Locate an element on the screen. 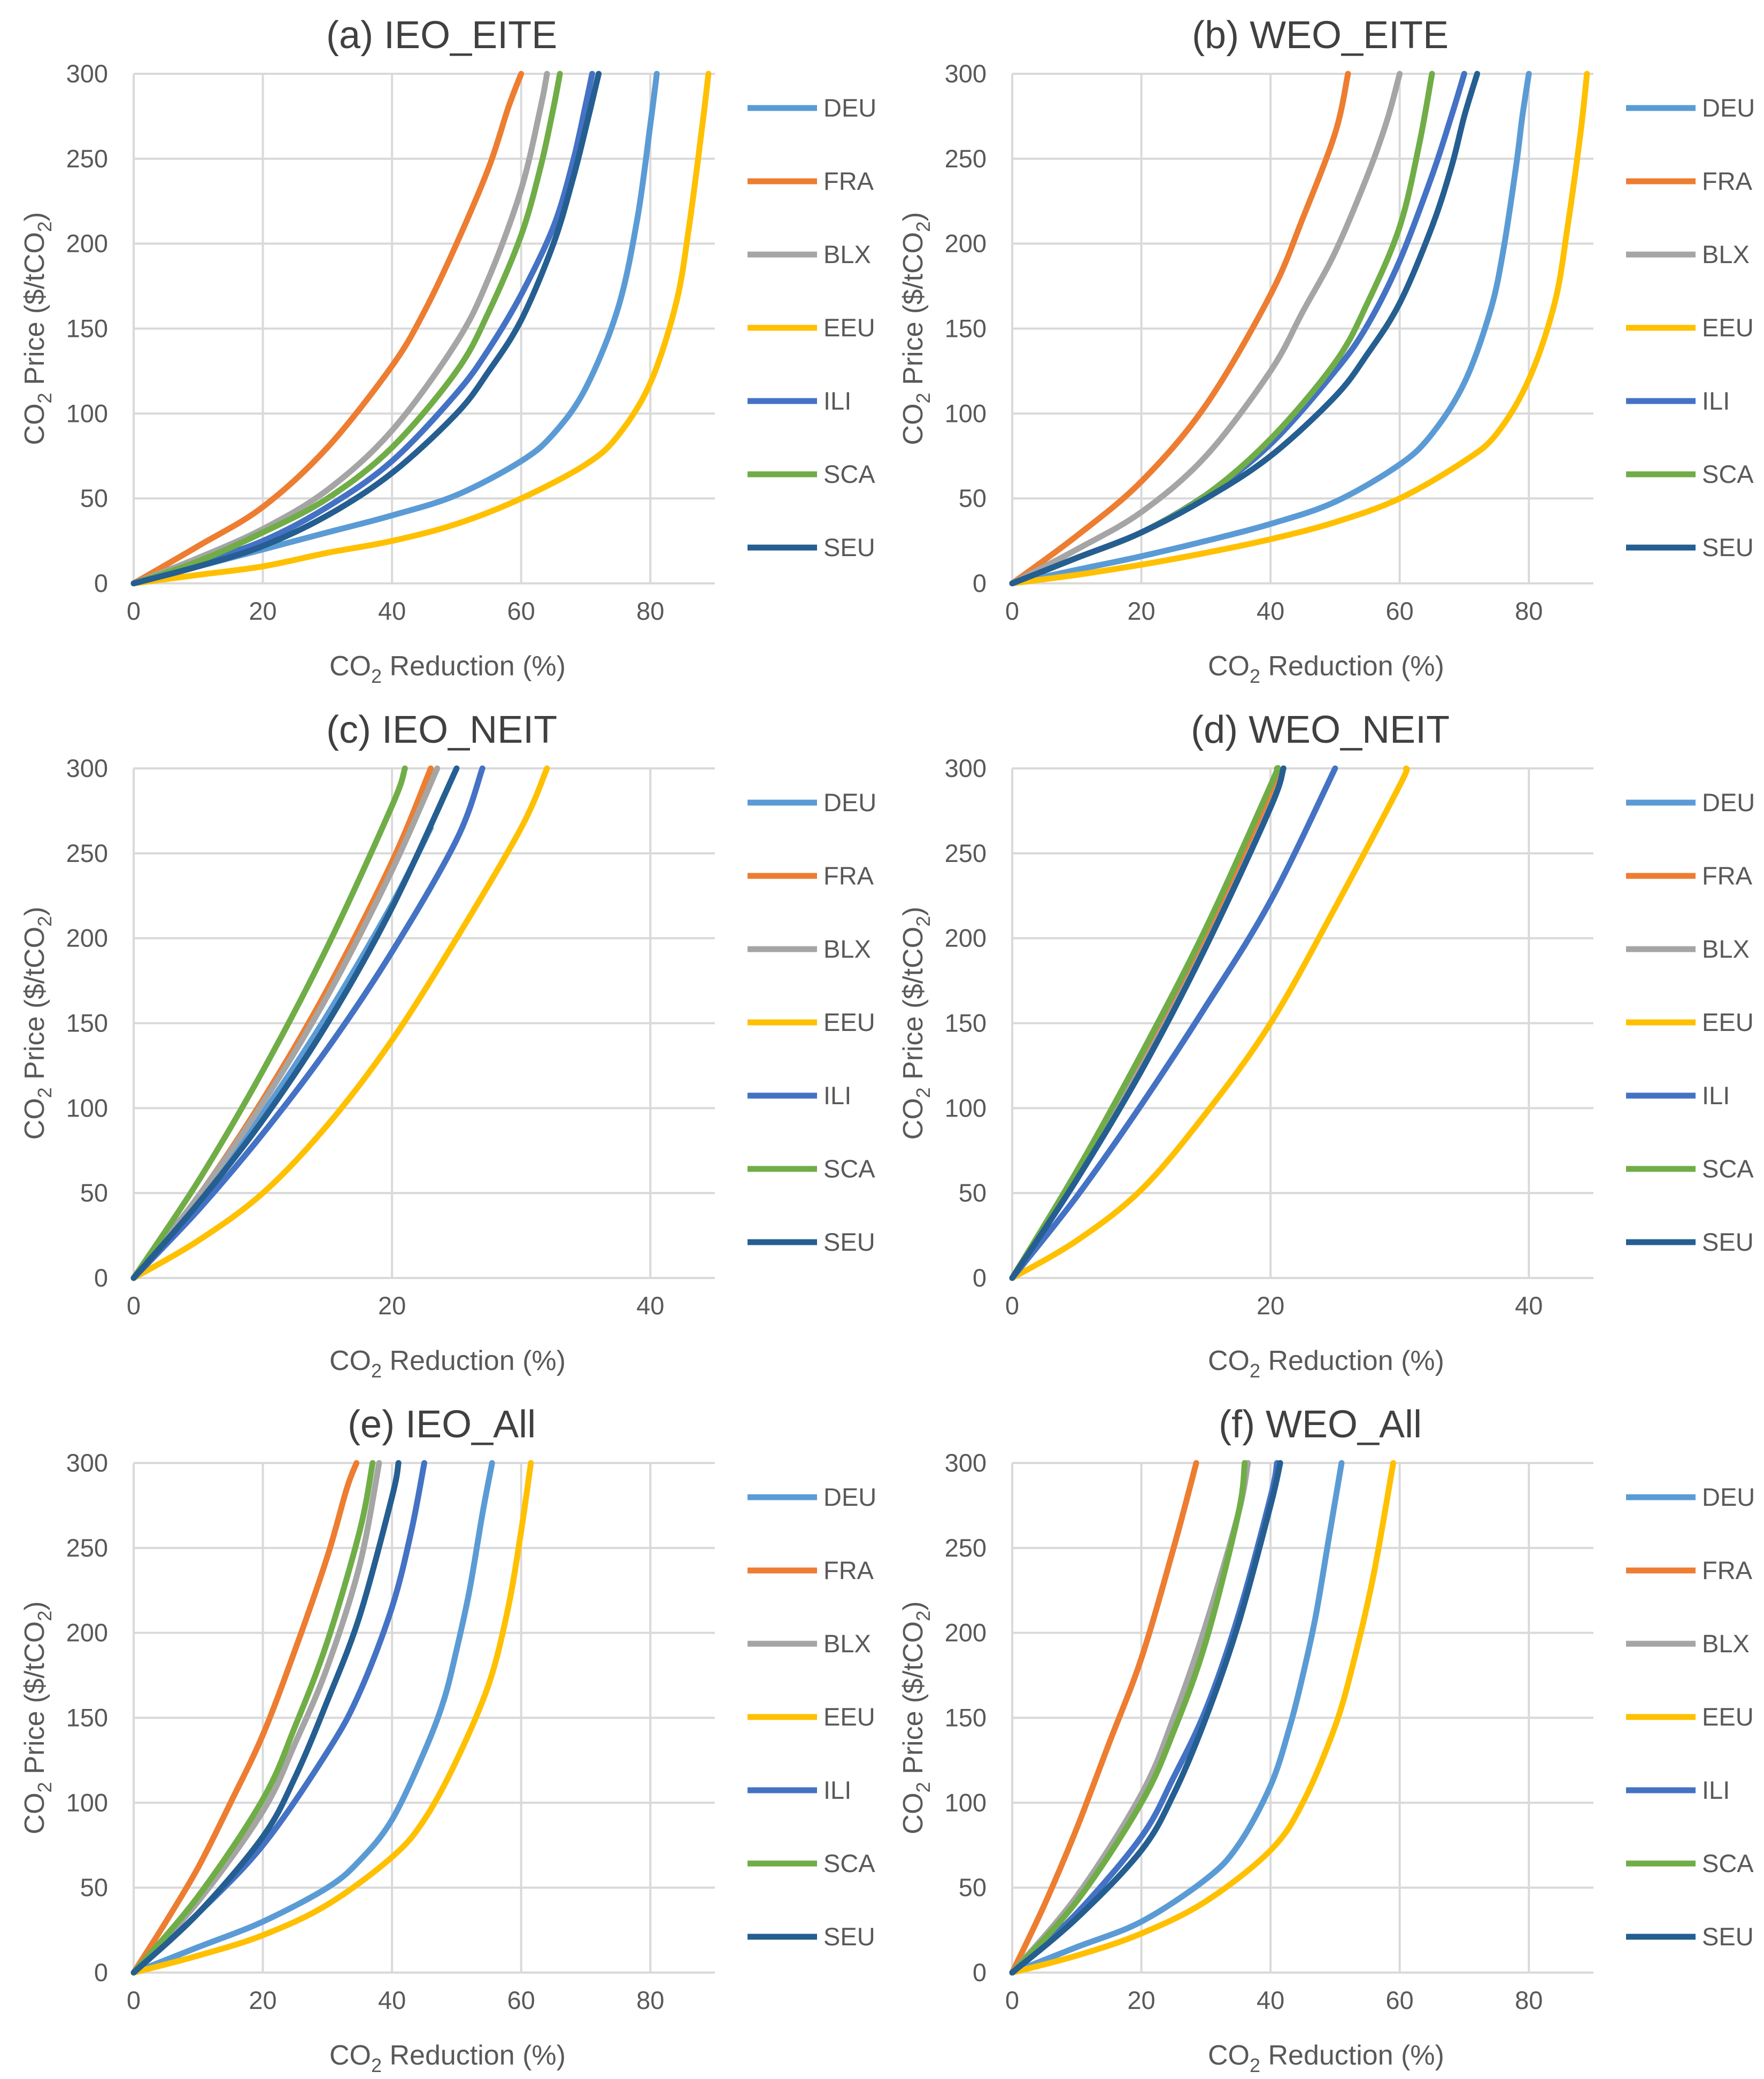  series-line-deu is located at coordinates (395, 329).